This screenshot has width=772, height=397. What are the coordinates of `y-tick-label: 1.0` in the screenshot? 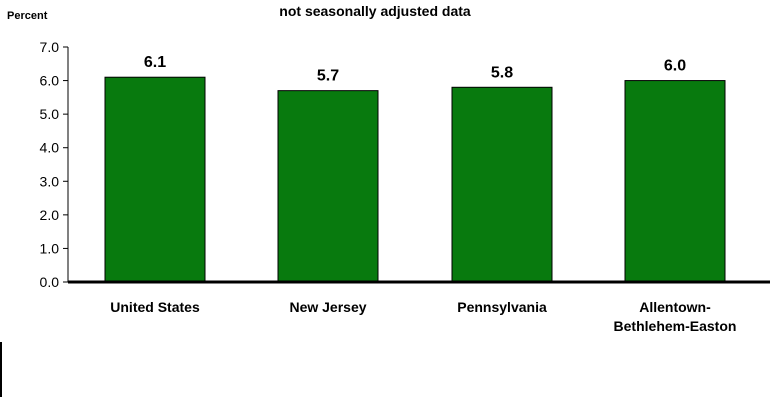 It's located at (50, 248).